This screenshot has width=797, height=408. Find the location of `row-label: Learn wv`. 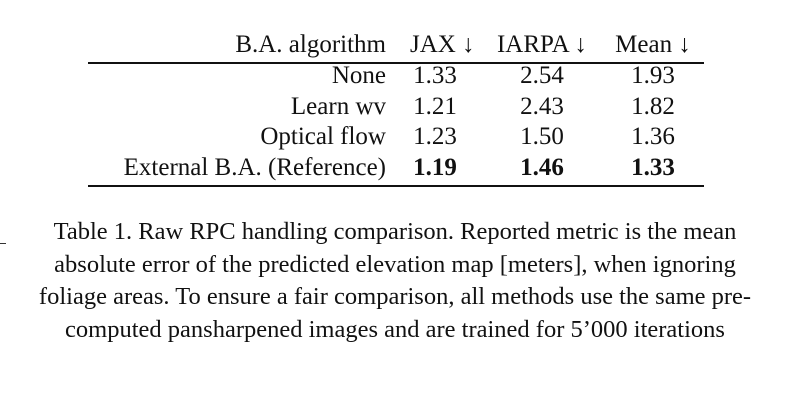

row-label: Learn wv is located at coordinates (338, 106).